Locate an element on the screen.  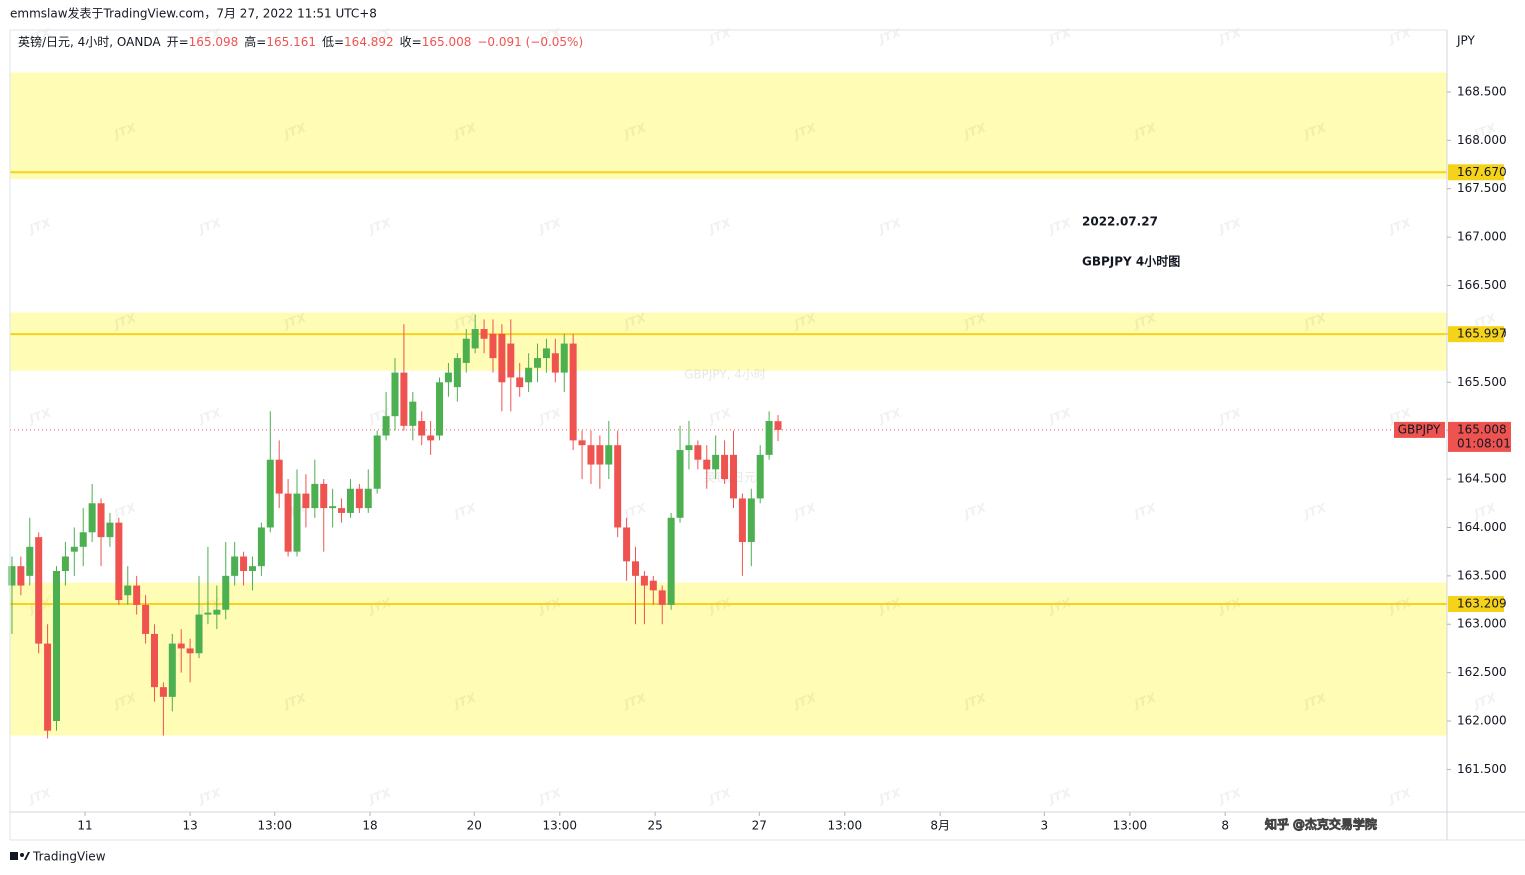
y-tick-label: 167.500 is located at coordinates (1482, 188).